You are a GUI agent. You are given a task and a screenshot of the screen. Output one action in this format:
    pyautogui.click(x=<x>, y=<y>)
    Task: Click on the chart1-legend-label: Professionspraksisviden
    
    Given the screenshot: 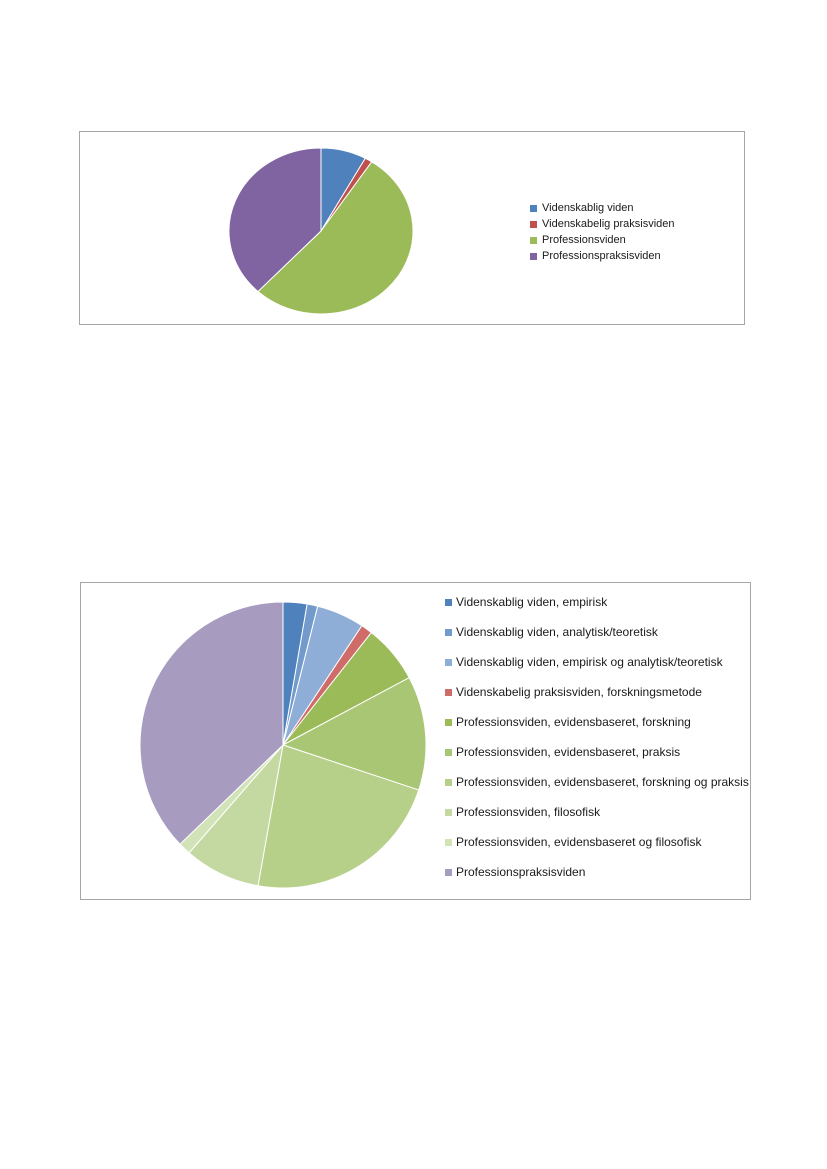 What is the action you would take?
    pyautogui.click(x=601, y=256)
    